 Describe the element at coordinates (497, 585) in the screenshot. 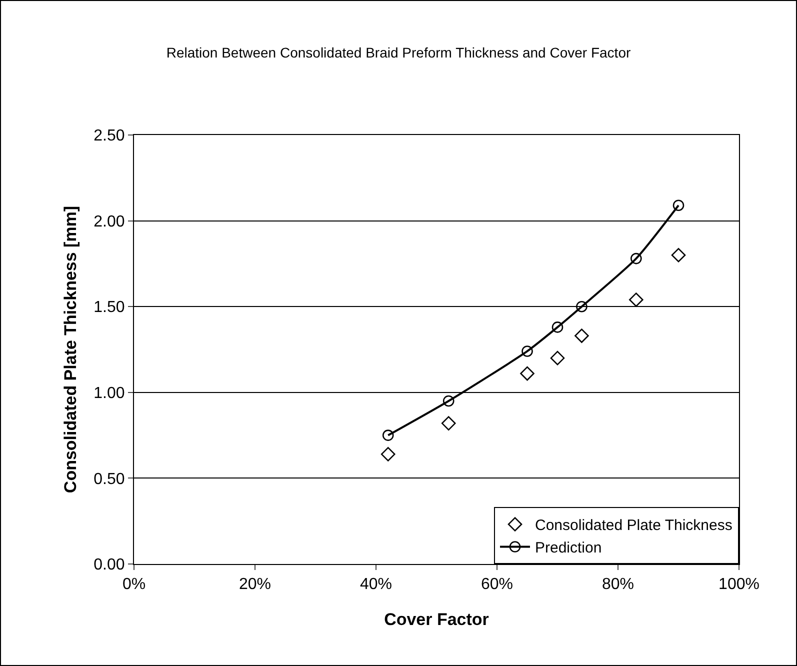

I see `x-tick-label: 60%` at that location.